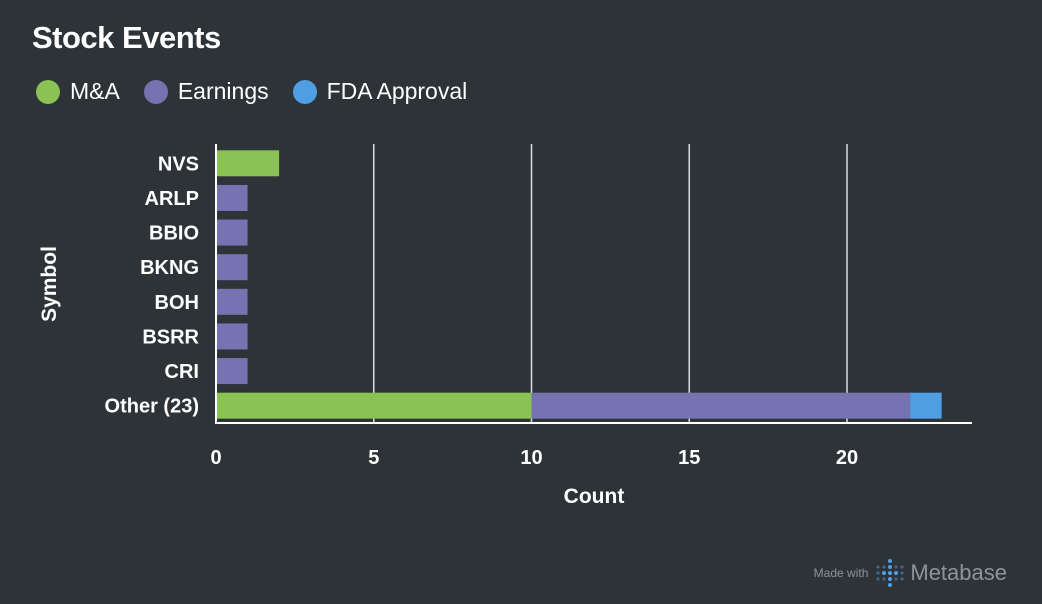  Describe the element at coordinates (689, 458) in the screenshot. I see `x-tick-label: 15` at that location.